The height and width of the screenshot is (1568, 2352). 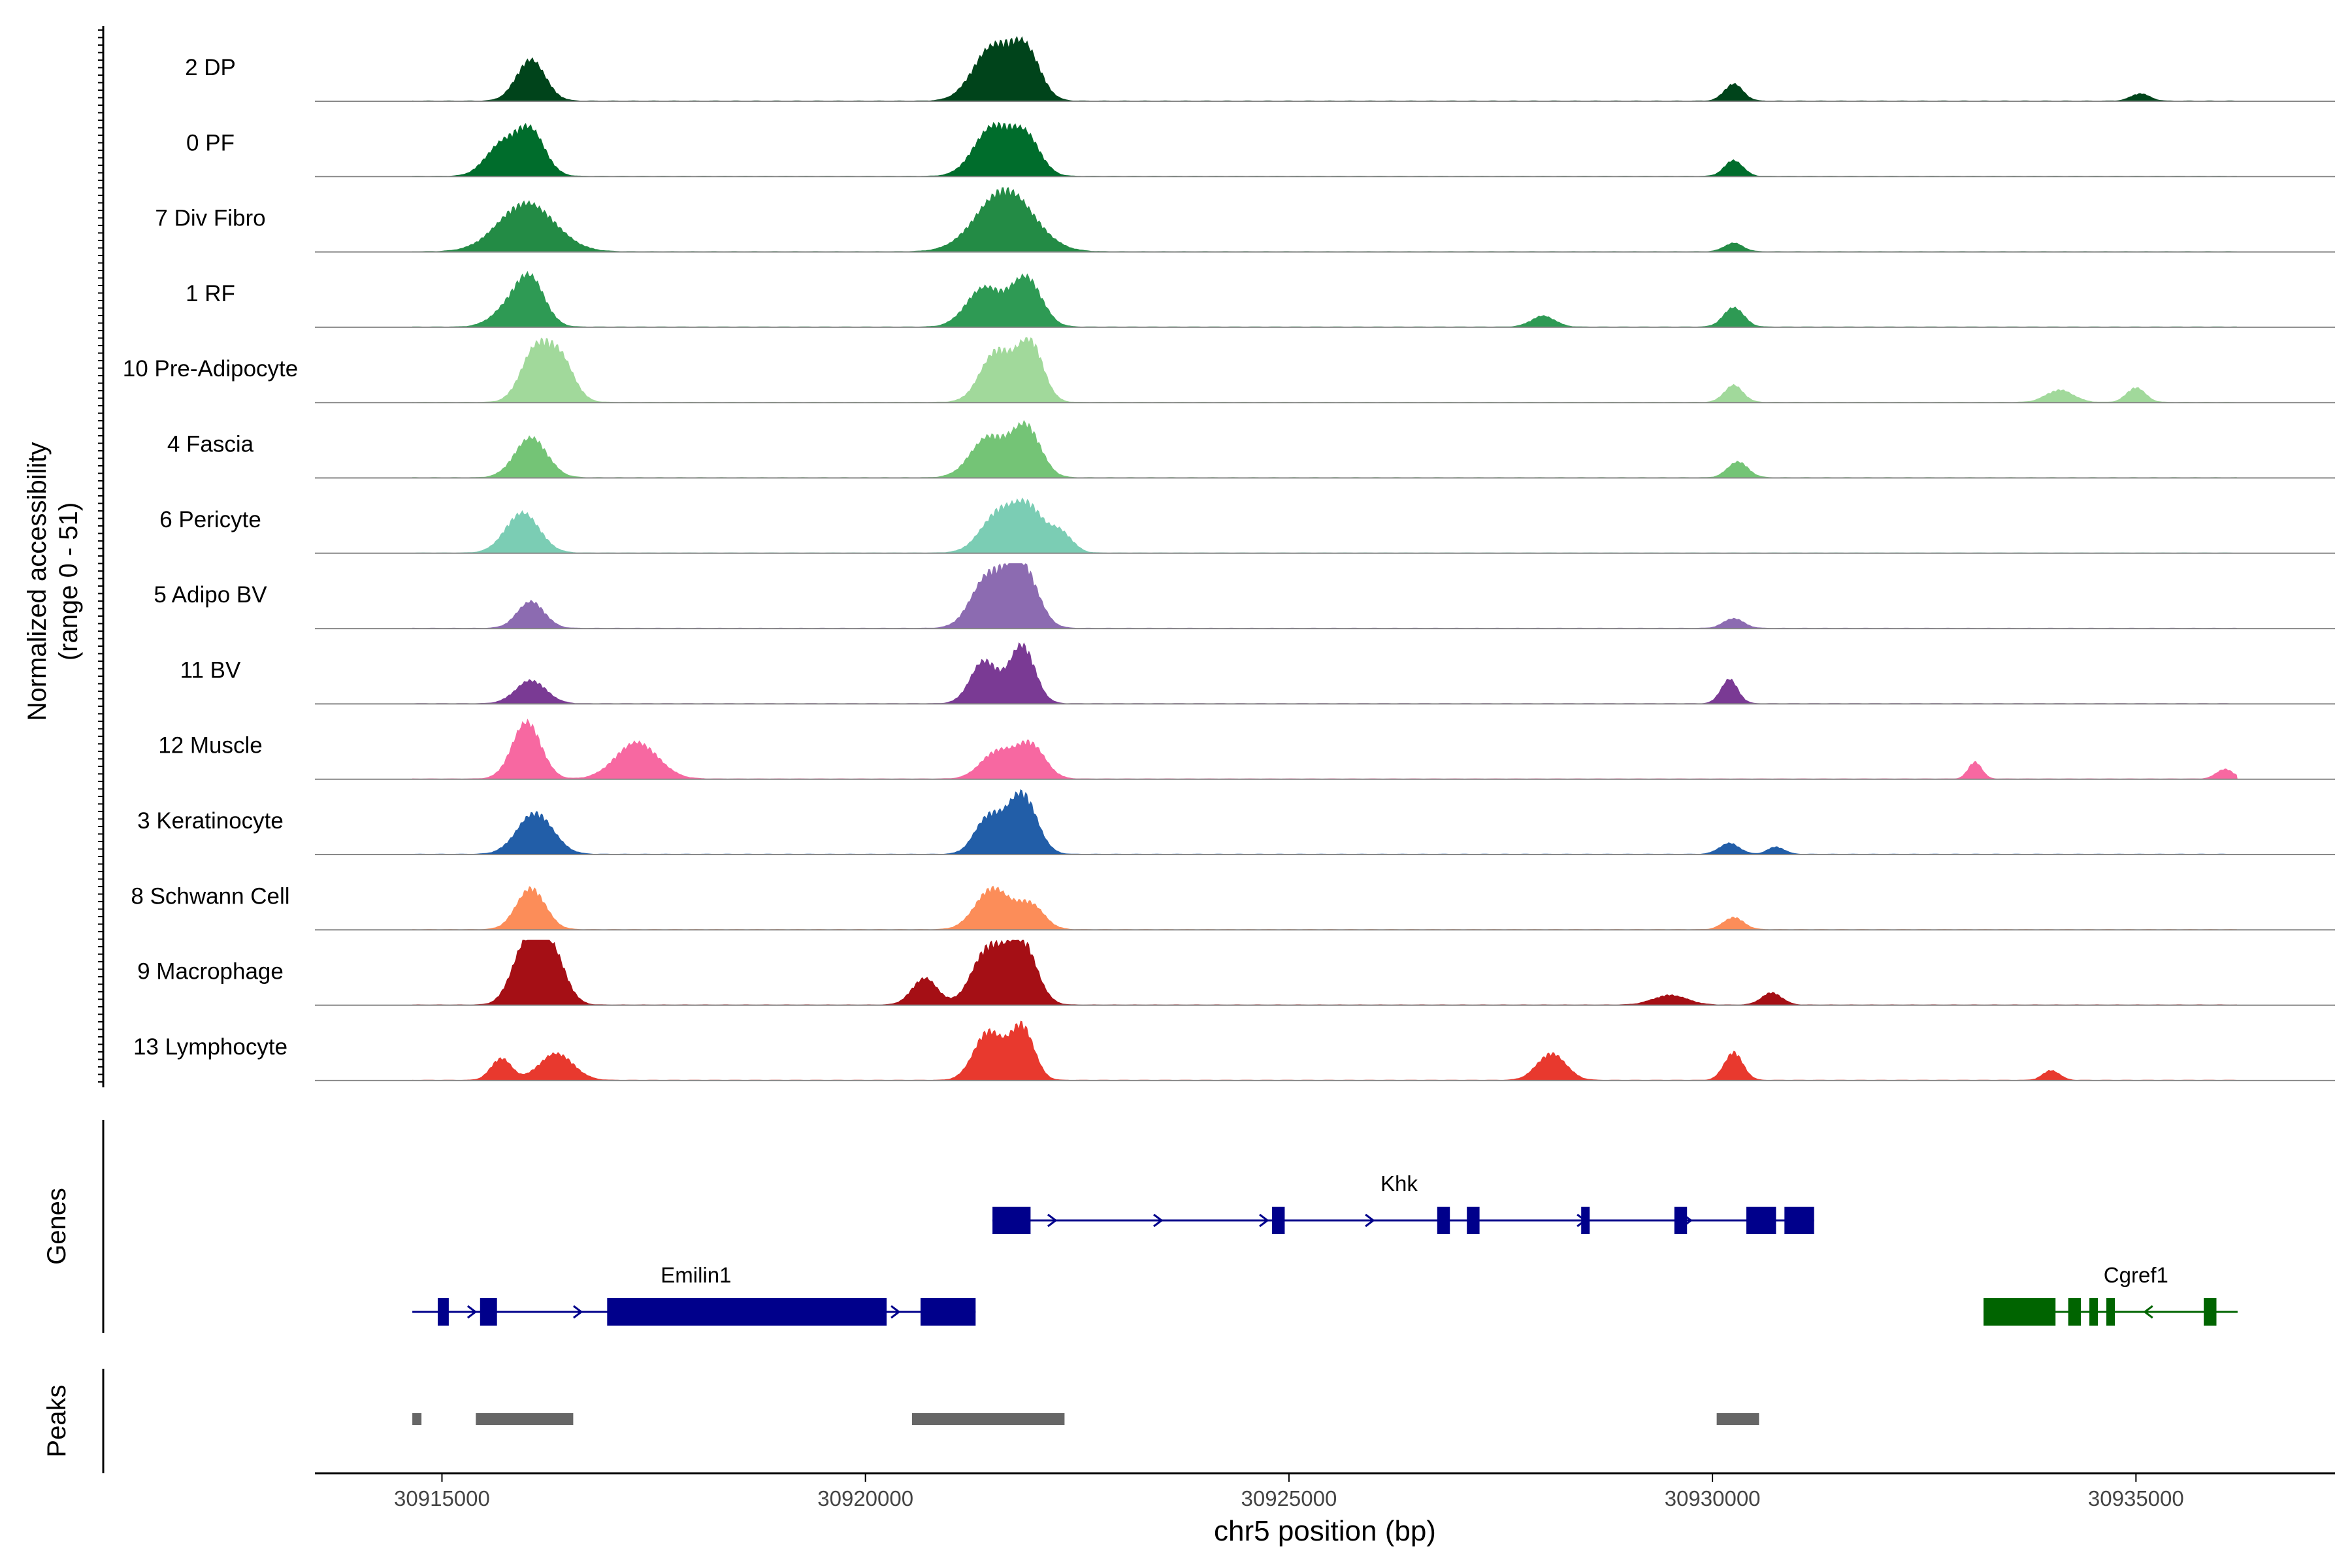 What do you see at coordinates (210, 896) in the screenshot?
I see `track-label: 8 Schwann Cell` at bounding box center [210, 896].